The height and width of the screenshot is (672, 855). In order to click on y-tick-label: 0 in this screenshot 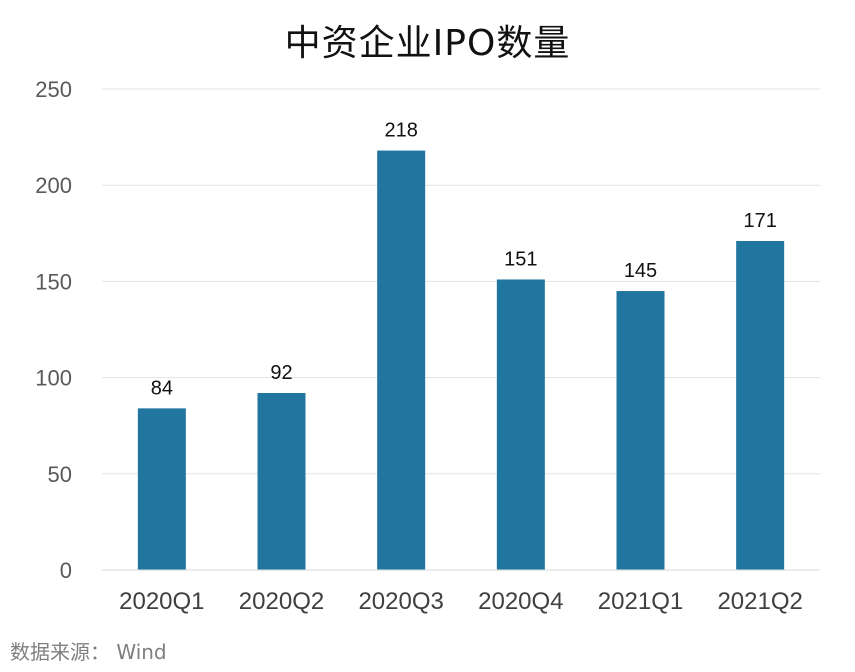, I will do `click(66, 570)`.